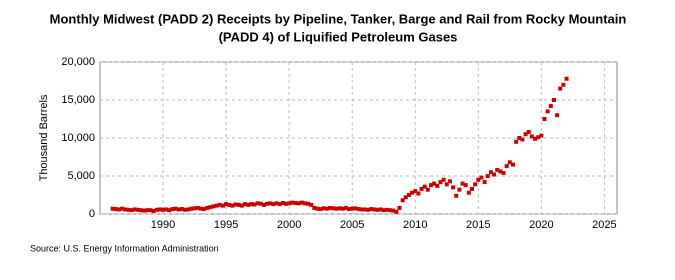 The height and width of the screenshot is (280, 675). Describe the element at coordinates (78, 62) in the screenshot. I see `y-tick-label: 20,000` at that location.